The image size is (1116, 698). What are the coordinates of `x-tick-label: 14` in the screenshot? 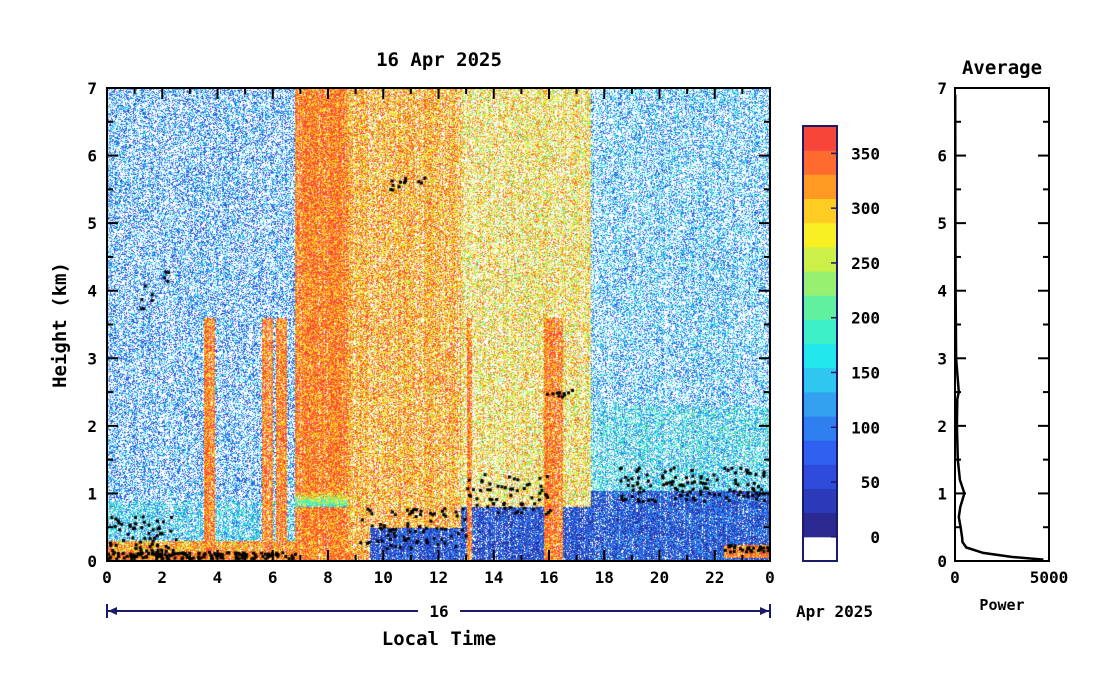 It's located at (493, 577).